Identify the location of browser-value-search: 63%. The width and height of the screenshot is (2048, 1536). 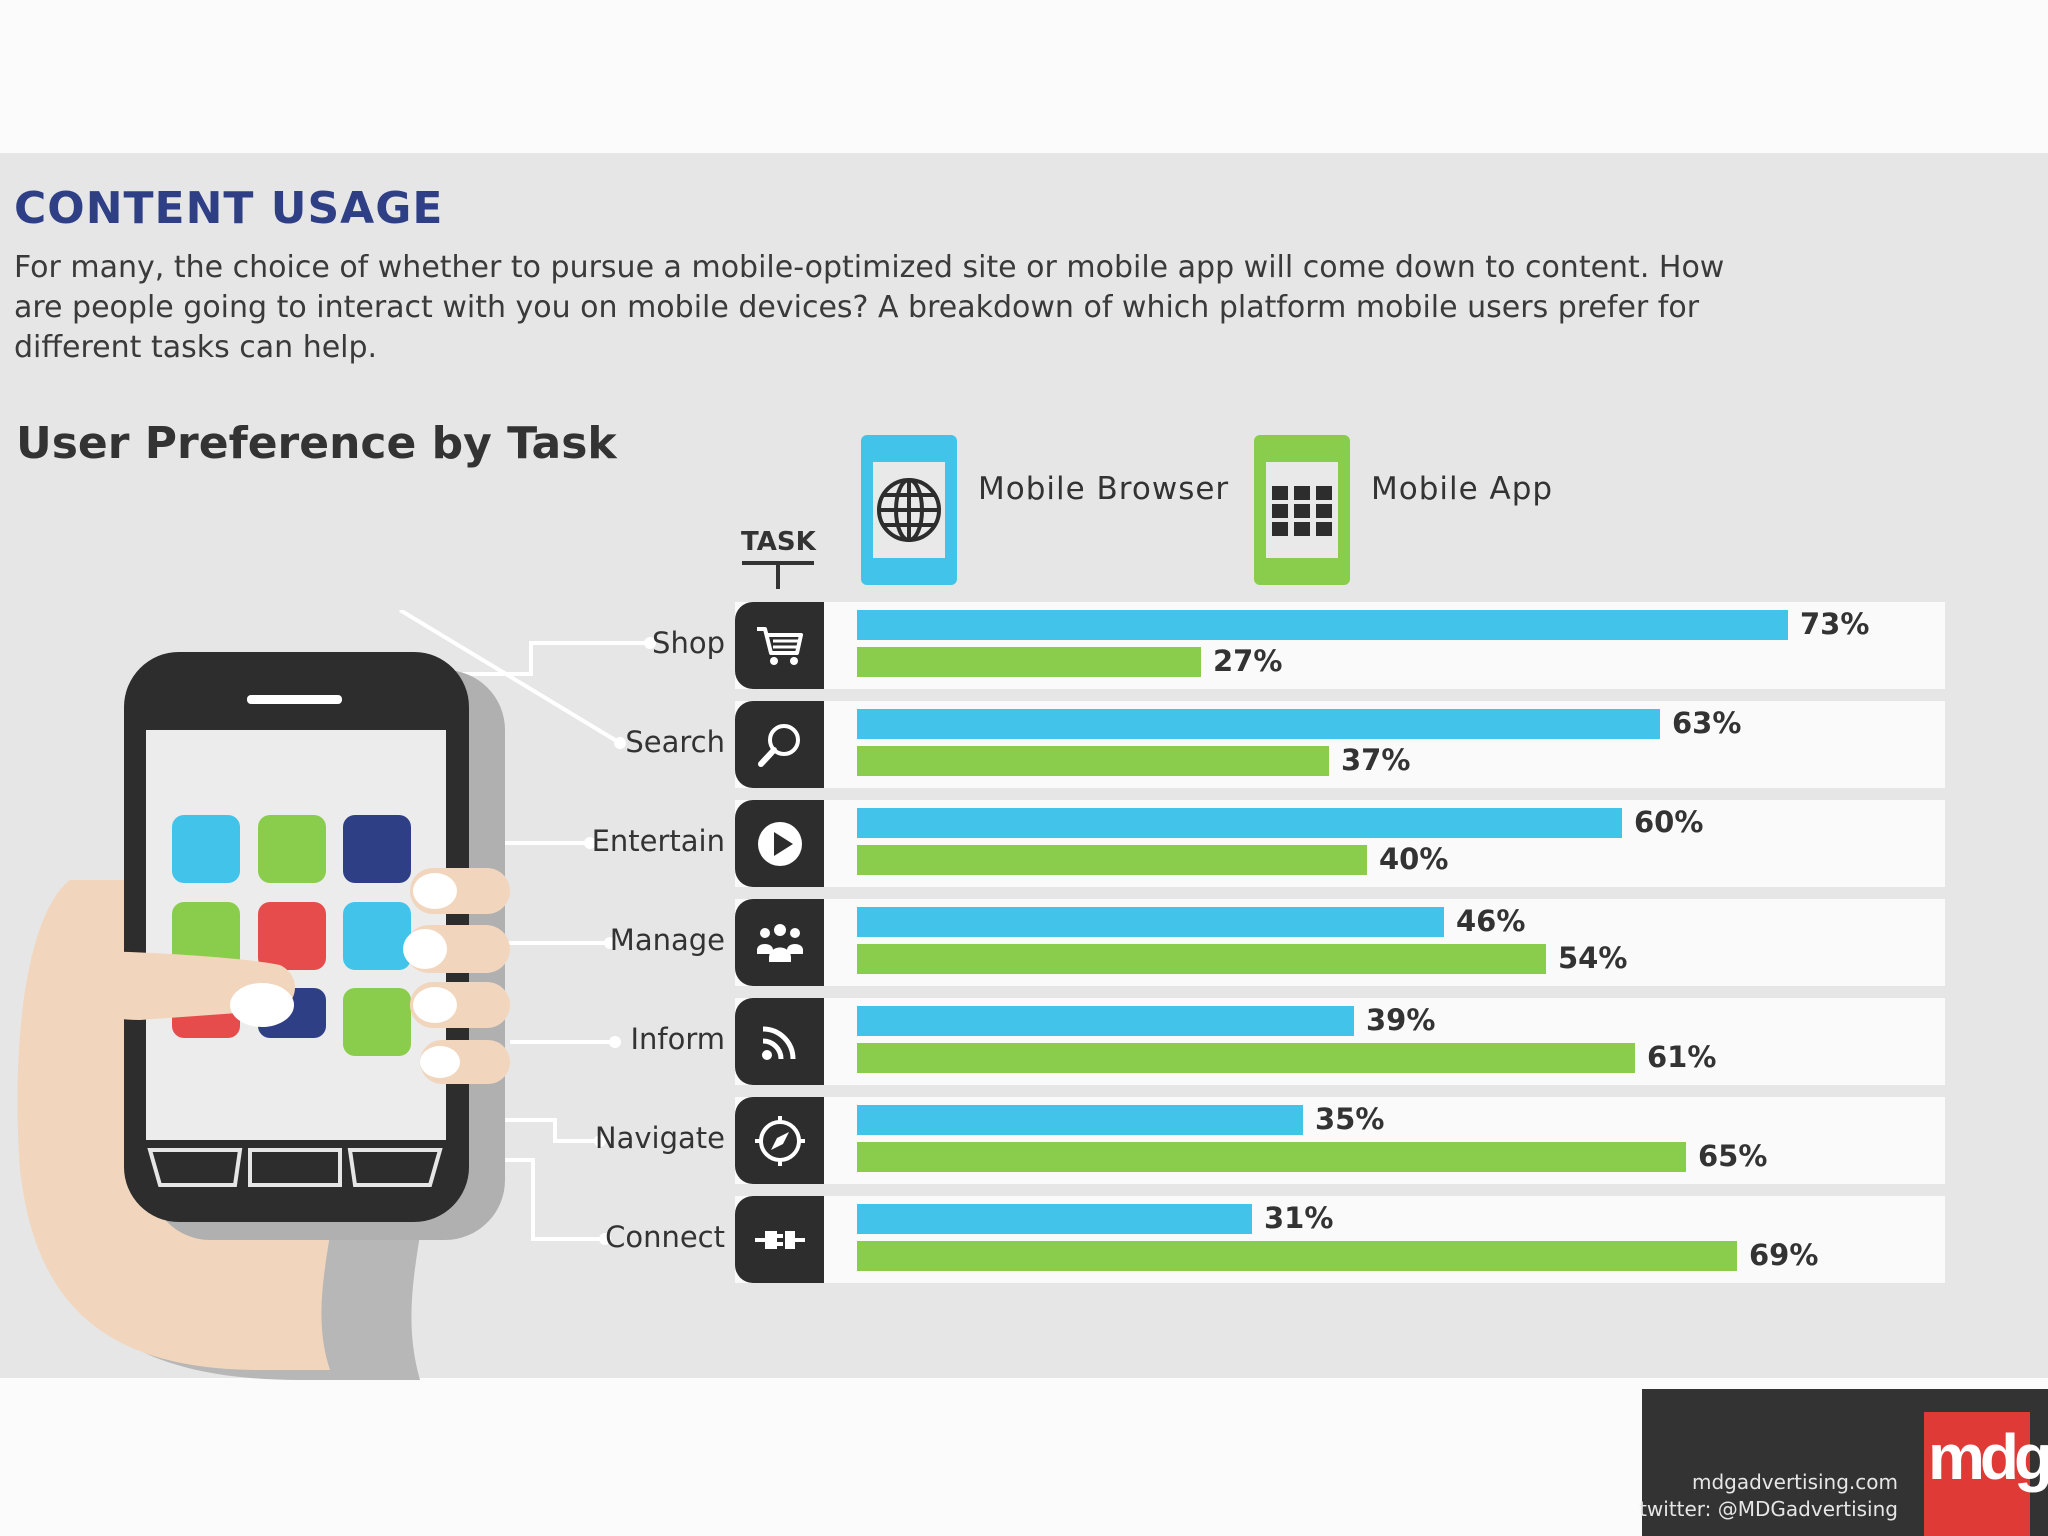
(1707, 723).